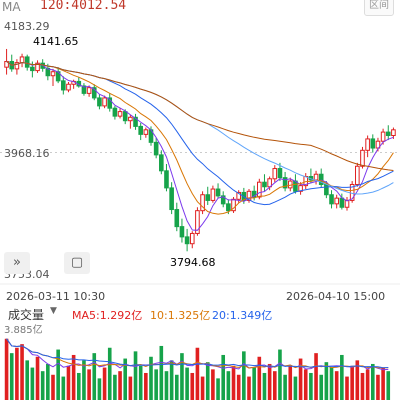 Image resolution: width=400 pixels, height=400 pixels. I want to click on volume-ma5: MA5:1.292亿, so click(107, 315).